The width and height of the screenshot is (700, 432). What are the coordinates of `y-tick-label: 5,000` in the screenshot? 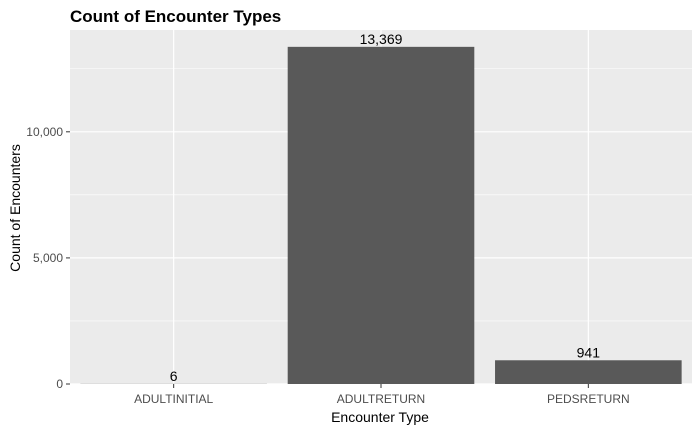 It's located at (48, 258).